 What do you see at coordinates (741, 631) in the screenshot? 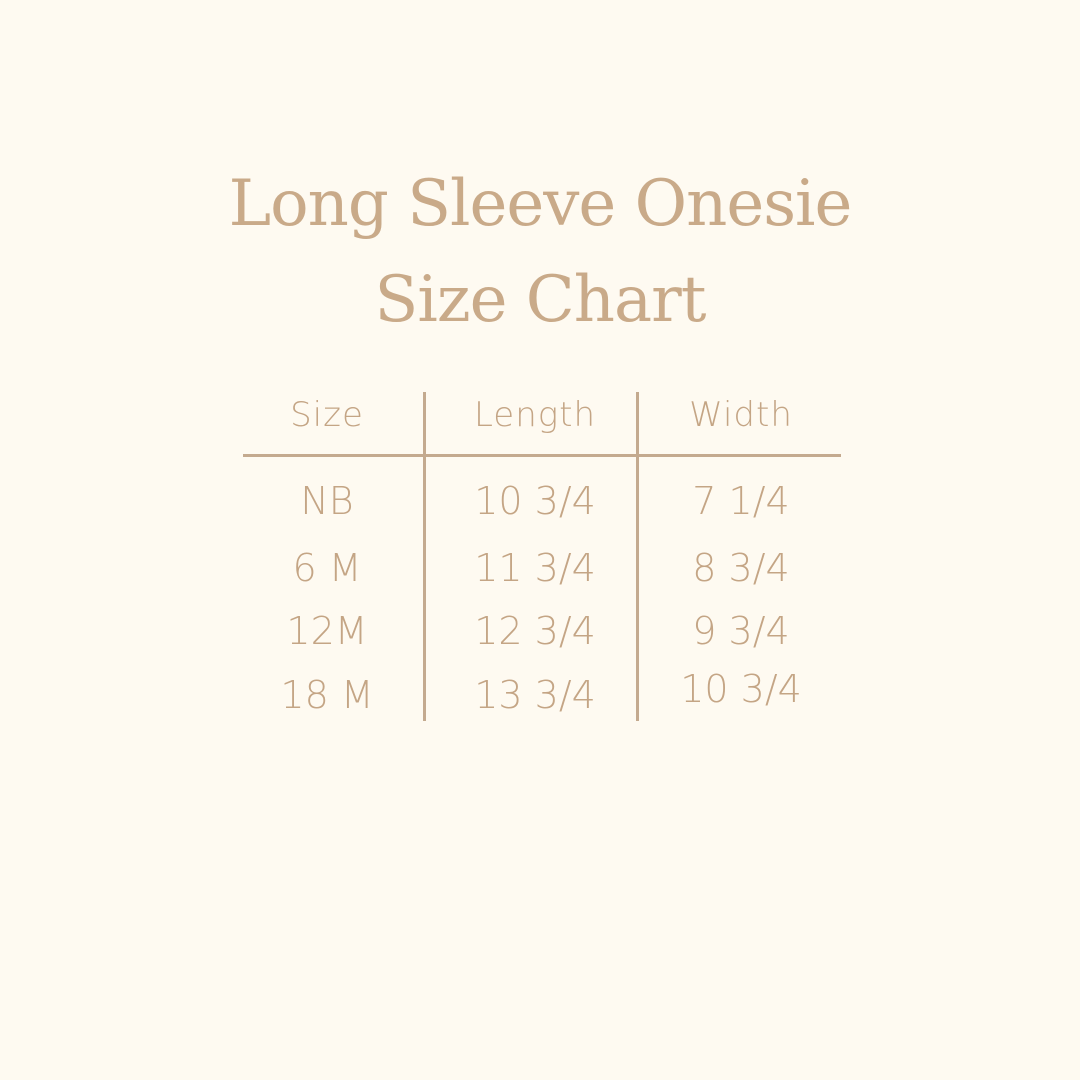
I see `table-cell: 9 3/4` at bounding box center [741, 631].